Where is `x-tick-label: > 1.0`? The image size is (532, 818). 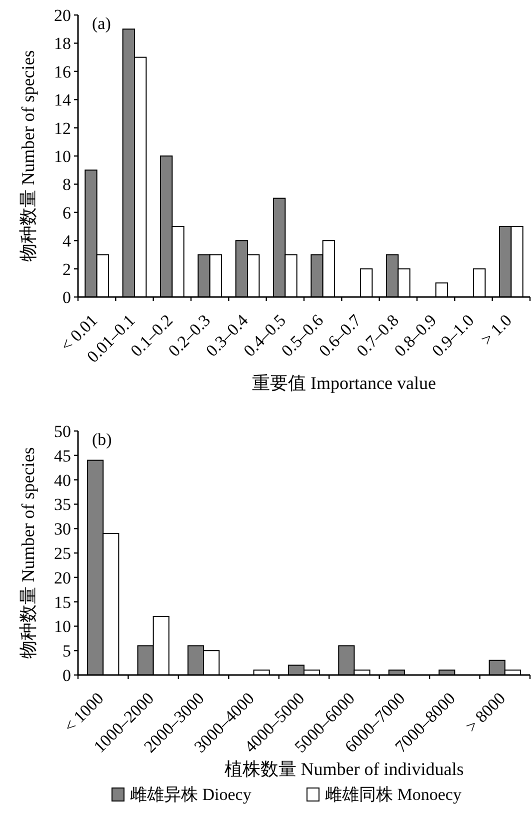 x-tick-label: > 1.0 is located at coordinates (496, 330).